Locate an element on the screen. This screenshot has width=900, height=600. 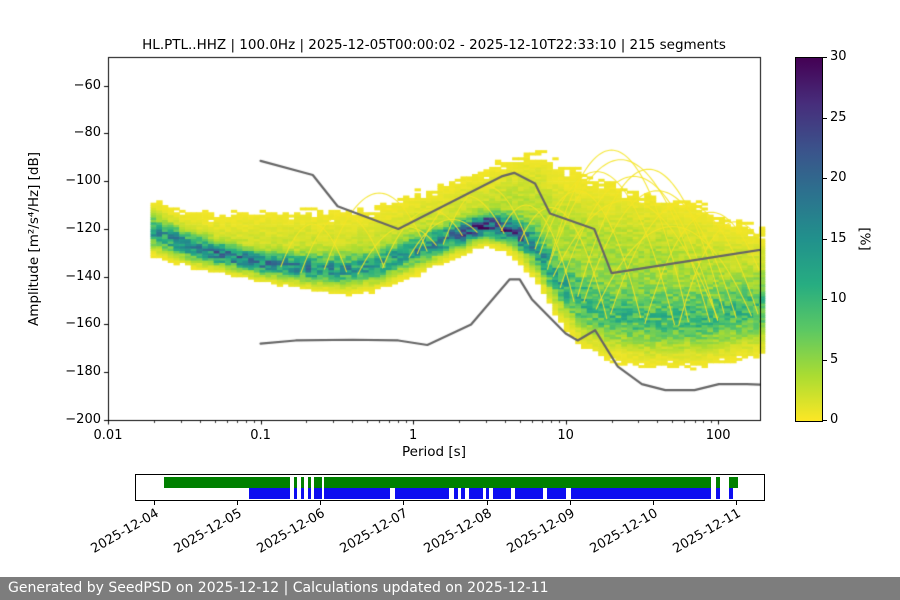
x-axis-label: Period [s] is located at coordinates (434, 452).